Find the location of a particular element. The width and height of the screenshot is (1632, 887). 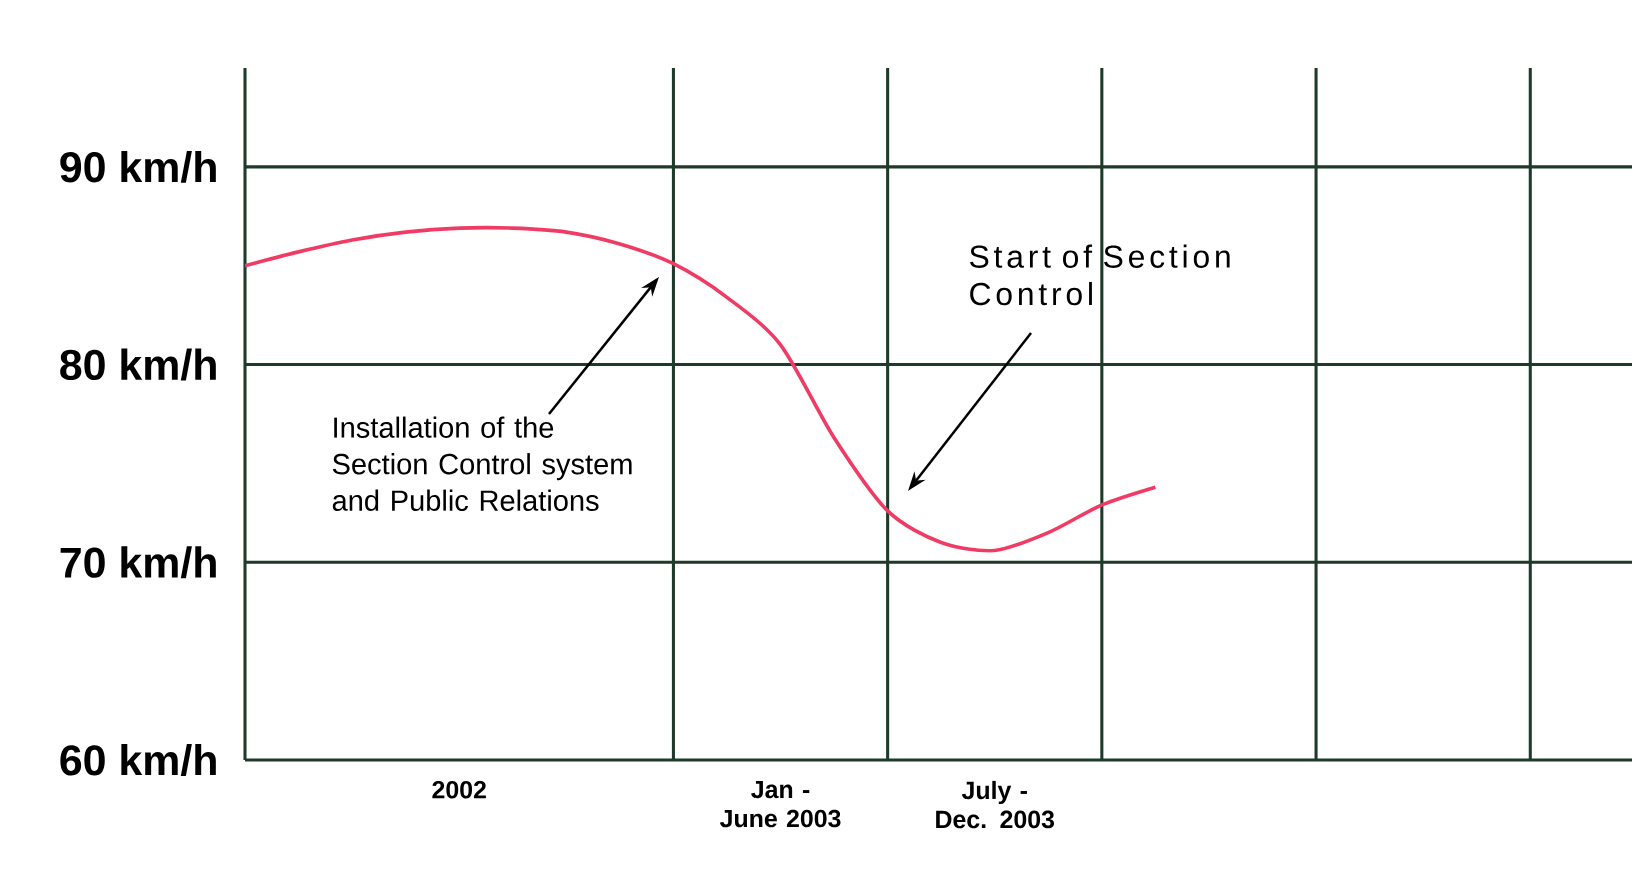

annotation: Installation of the Section Control system and Public Relations is located at coordinates (482, 463).